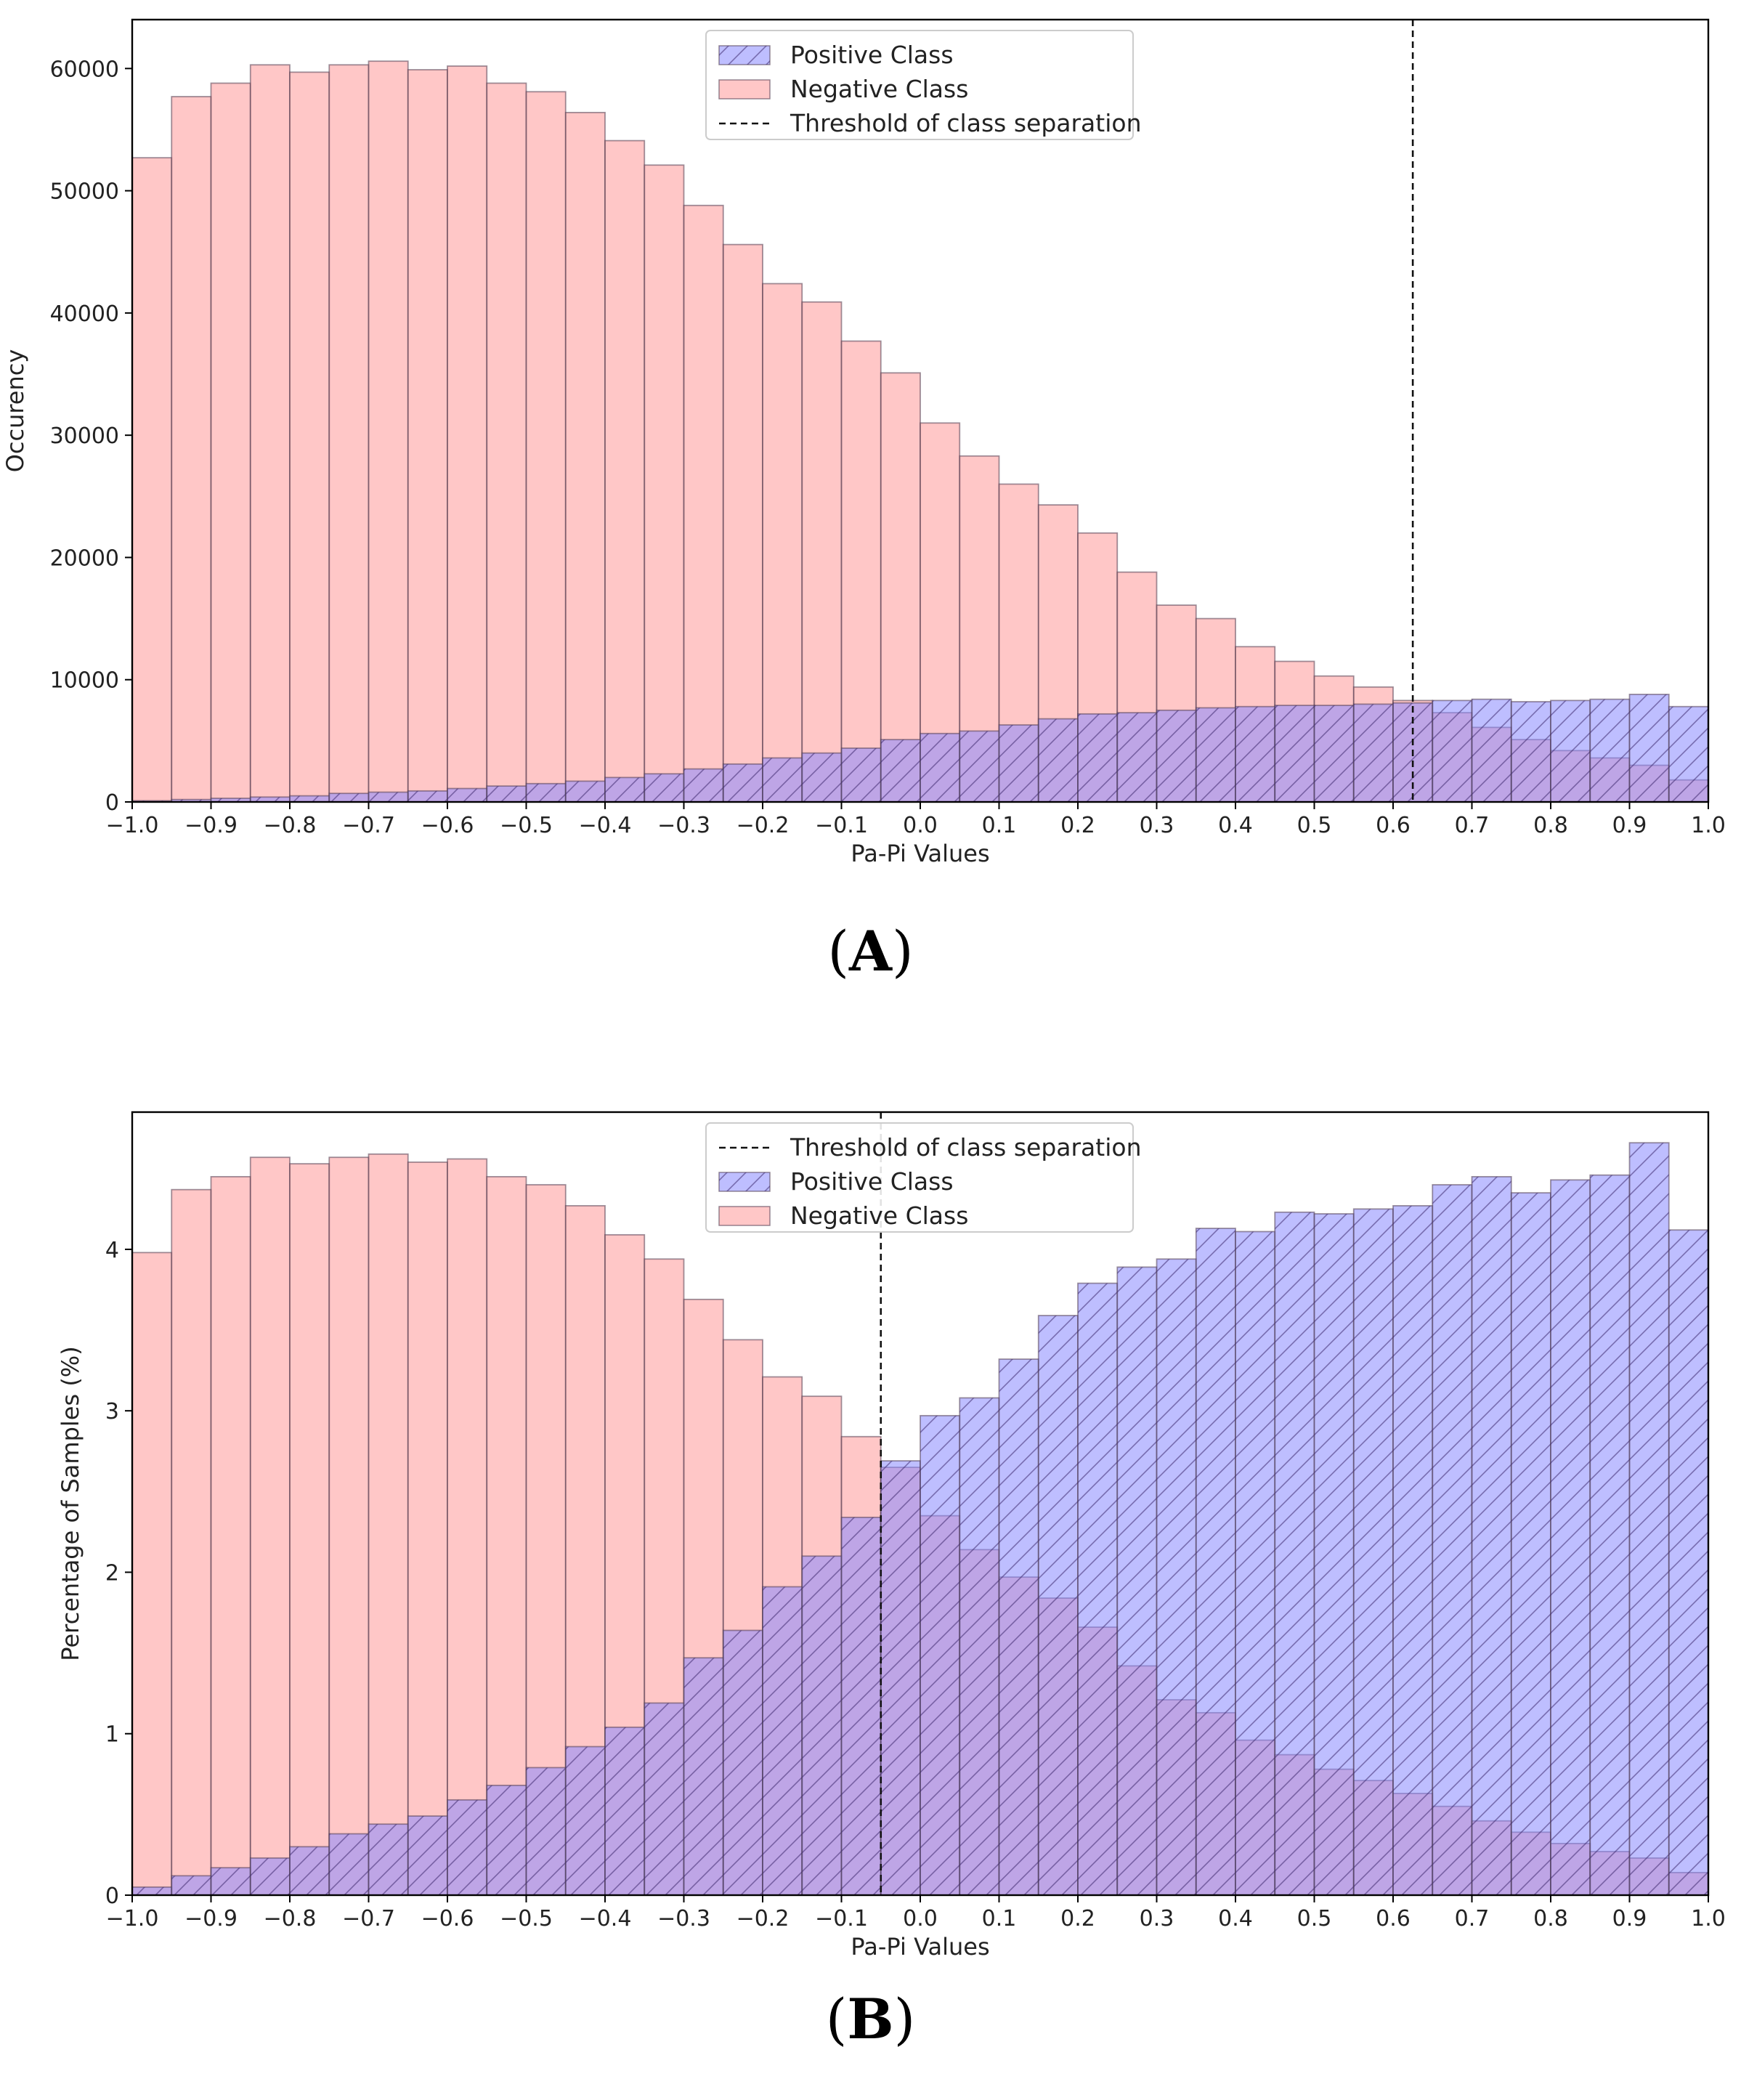  What do you see at coordinates (763, 825) in the screenshot?
I see `x-tick-label: −0.2` at bounding box center [763, 825].